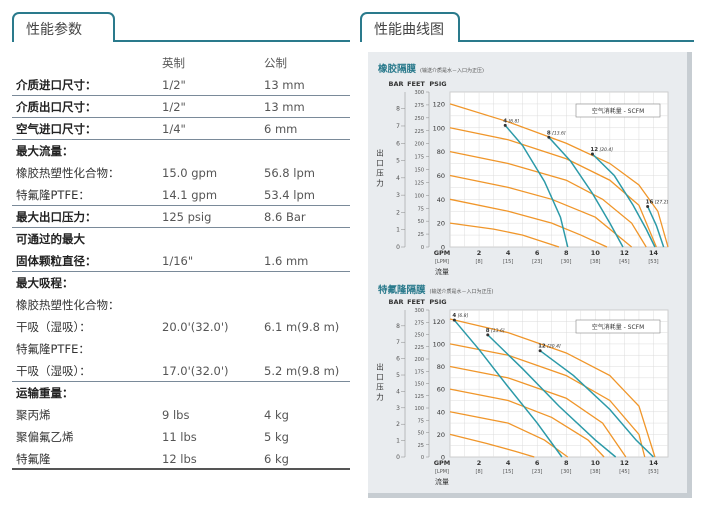  Describe the element at coordinates (421, 222) in the screenshot. I see `feet-tick-label: 50` at that location.